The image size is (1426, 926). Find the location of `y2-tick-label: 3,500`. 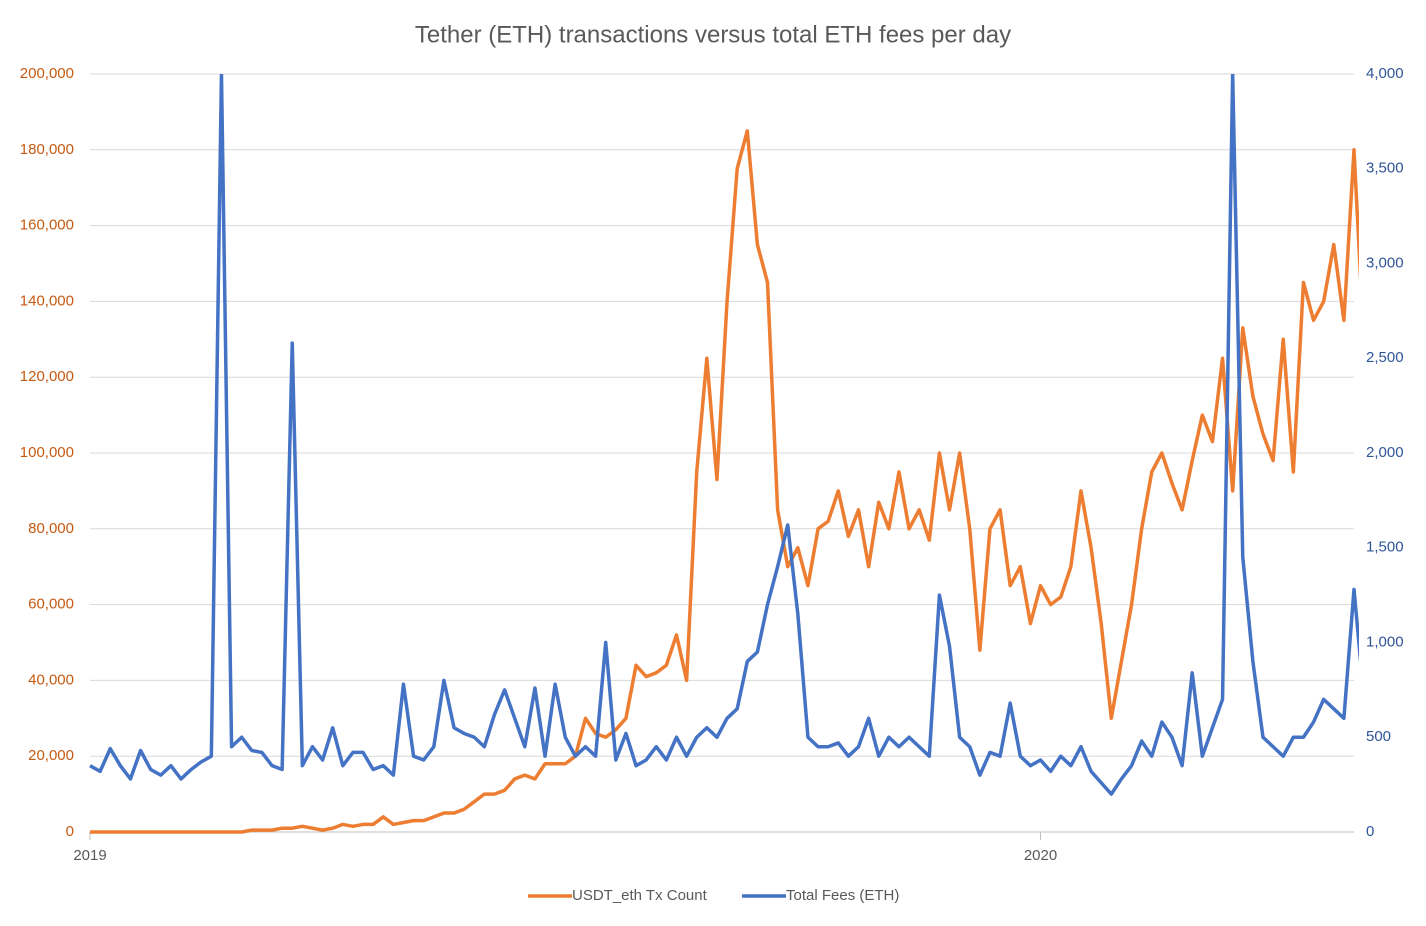

y2-tick-label: 3,500 is located at coordinates (1385, 168).